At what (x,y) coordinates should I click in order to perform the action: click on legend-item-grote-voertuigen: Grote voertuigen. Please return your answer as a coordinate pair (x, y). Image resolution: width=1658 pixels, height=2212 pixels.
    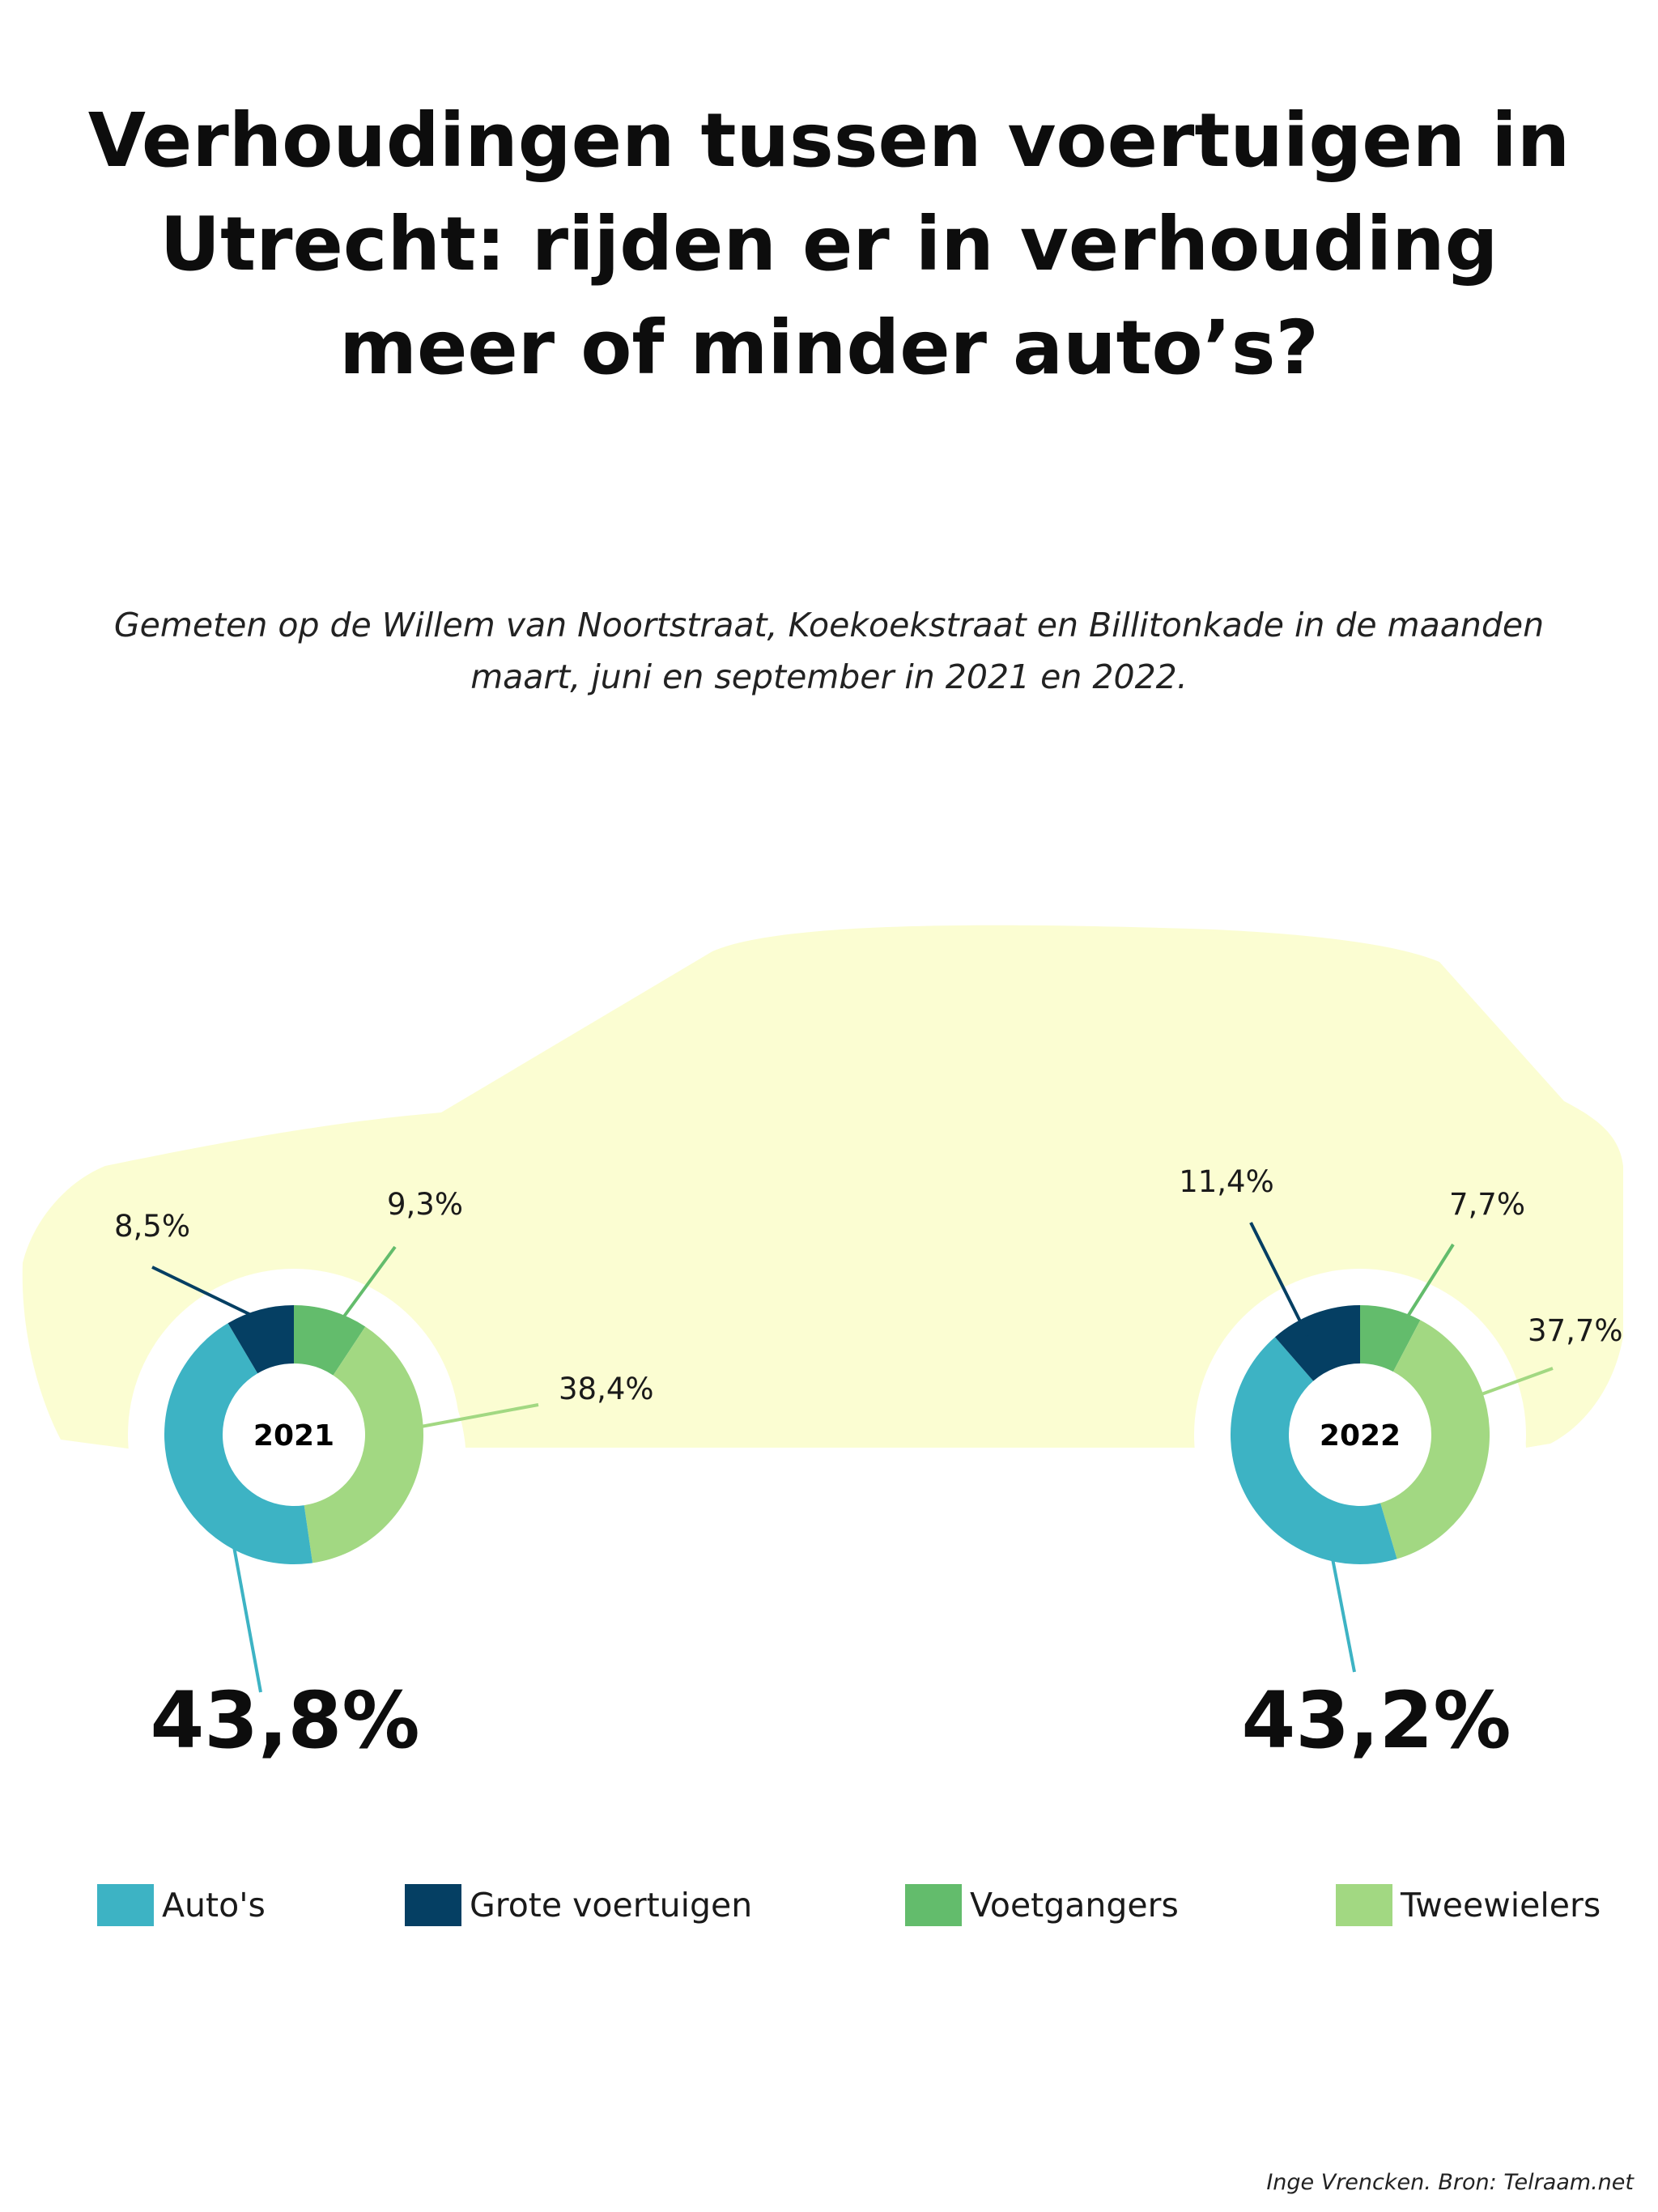
    Looking at the image, I should click on (578, 1905).